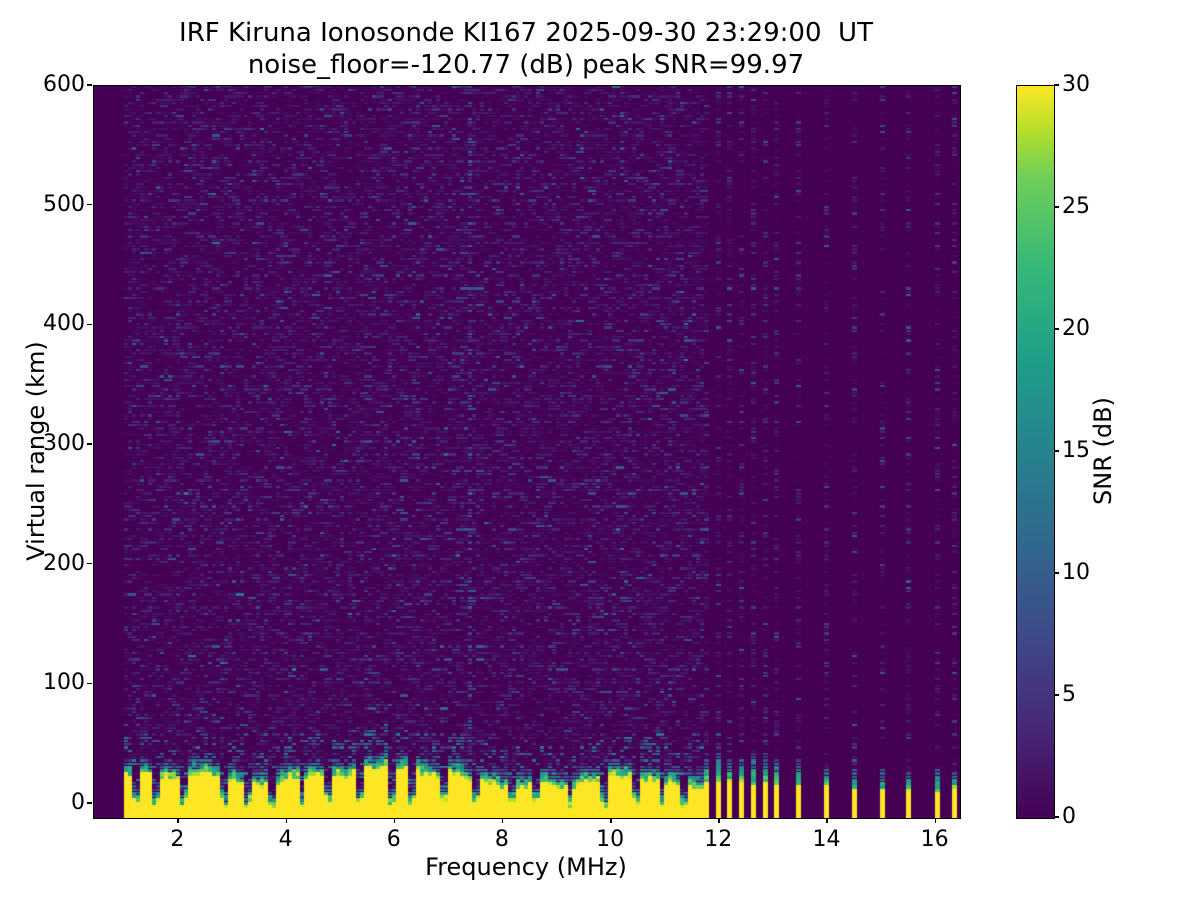  I want to click on x-axis-label: Frequency (MHz), so click(526, 867).